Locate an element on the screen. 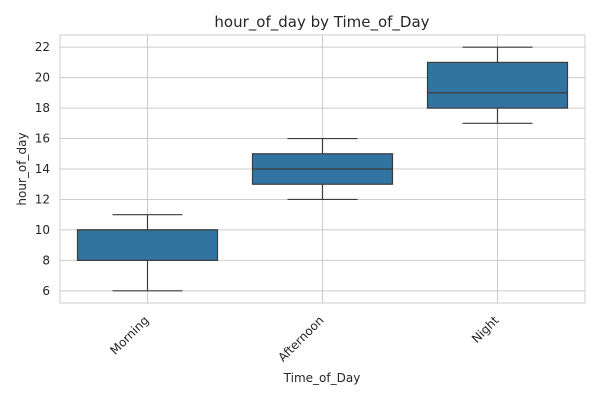 This screenshot has width=600, height=404. y-tick-label: 6 is located at coordinates (46, 291).